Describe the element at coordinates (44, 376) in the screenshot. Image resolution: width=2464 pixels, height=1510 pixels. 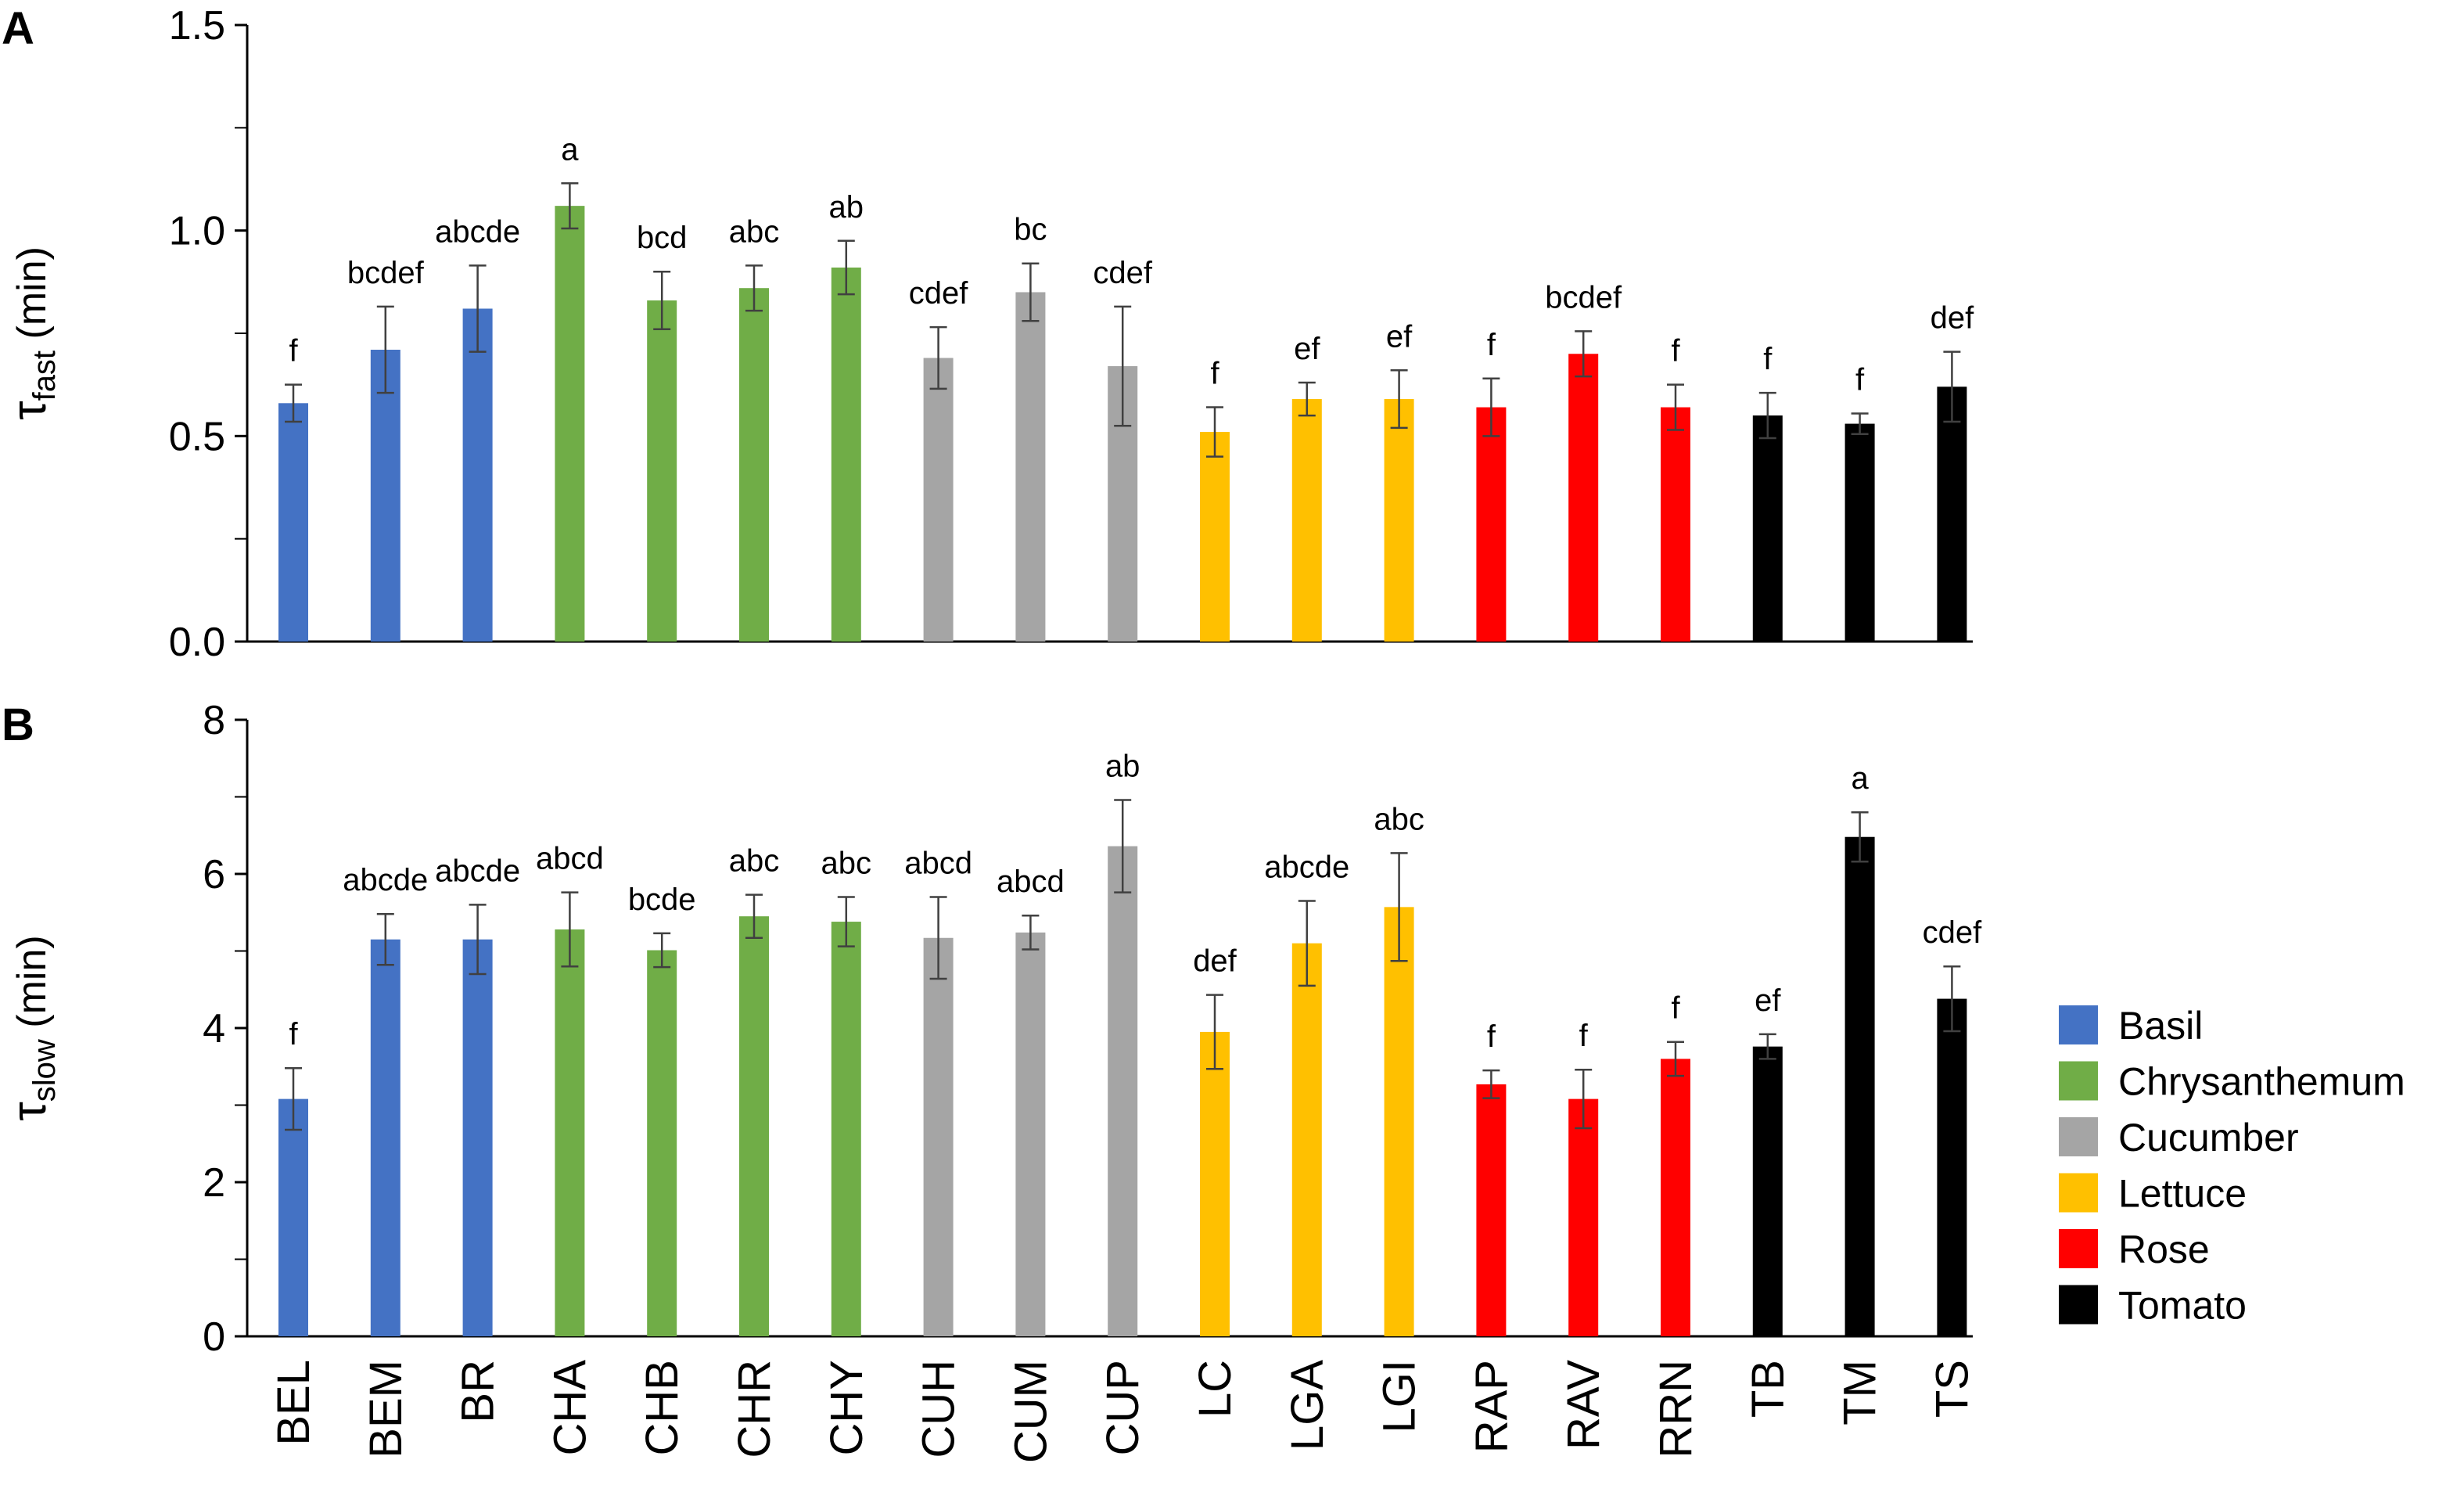
I see `y-axis-title-subscript: fast` at that location.